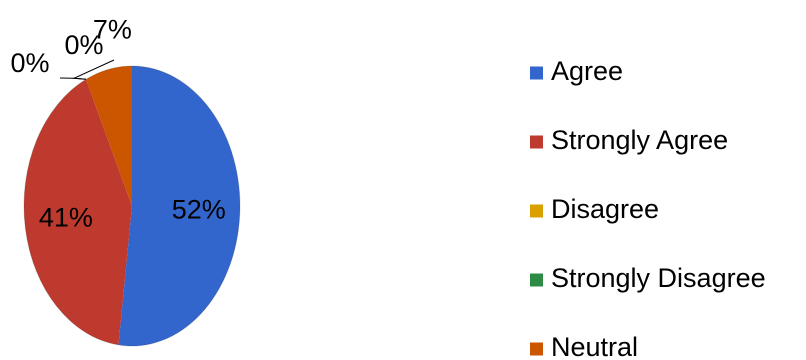 The width and height of the screenshot is (806, 360). Describe the element at coordinates (639, 140) in the screenshot. I see `legend-label-strongly-agree: Strongly Agree` at that location.